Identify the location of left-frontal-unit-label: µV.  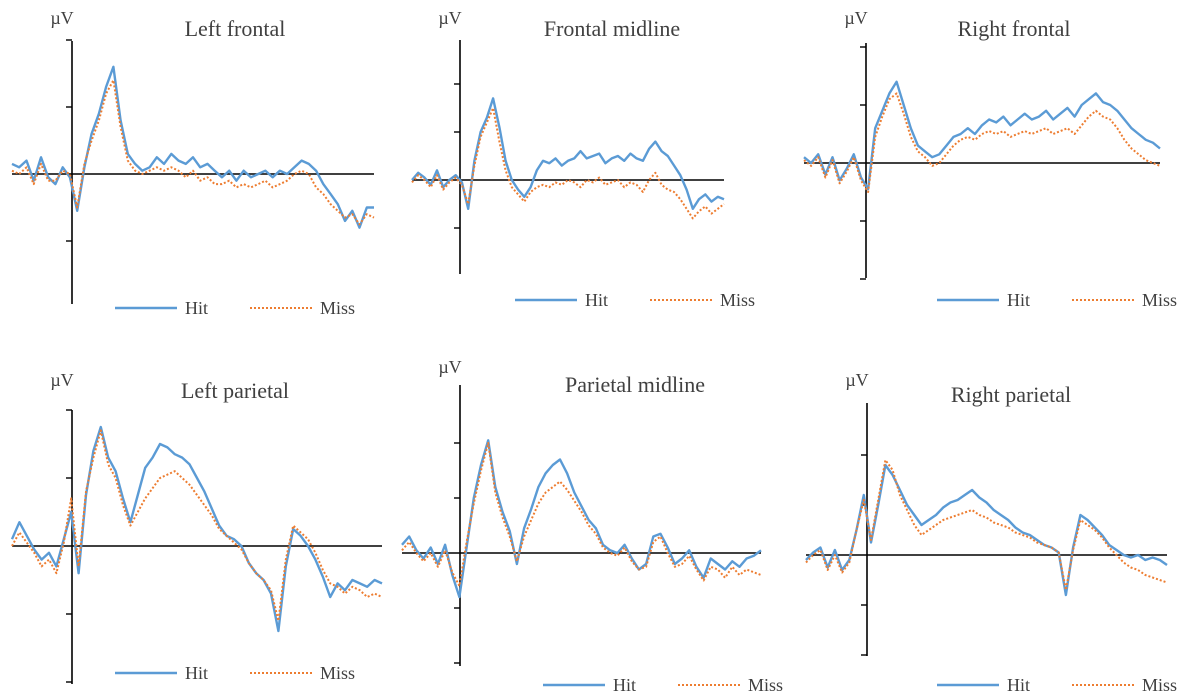
(61, 18).